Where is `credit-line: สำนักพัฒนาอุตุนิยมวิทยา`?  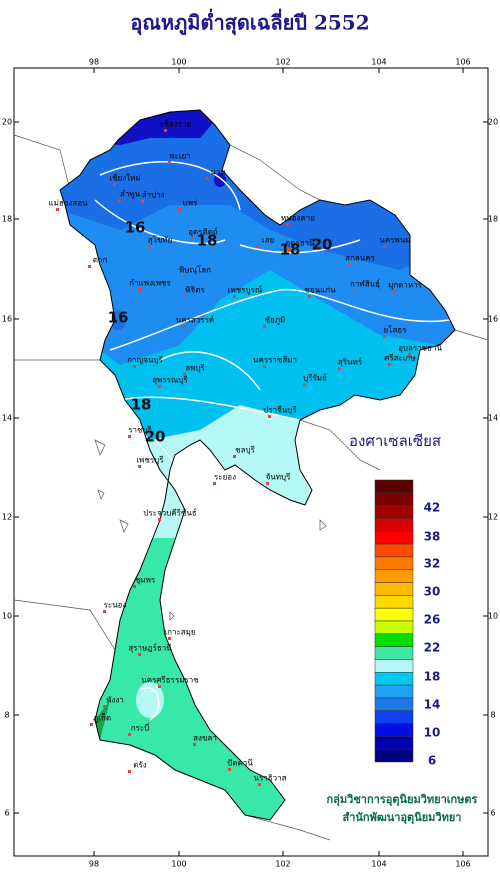
credit-line: สำนักพัฒนาอุตุนิยมวิทยา is located at coordinates (402, 818).